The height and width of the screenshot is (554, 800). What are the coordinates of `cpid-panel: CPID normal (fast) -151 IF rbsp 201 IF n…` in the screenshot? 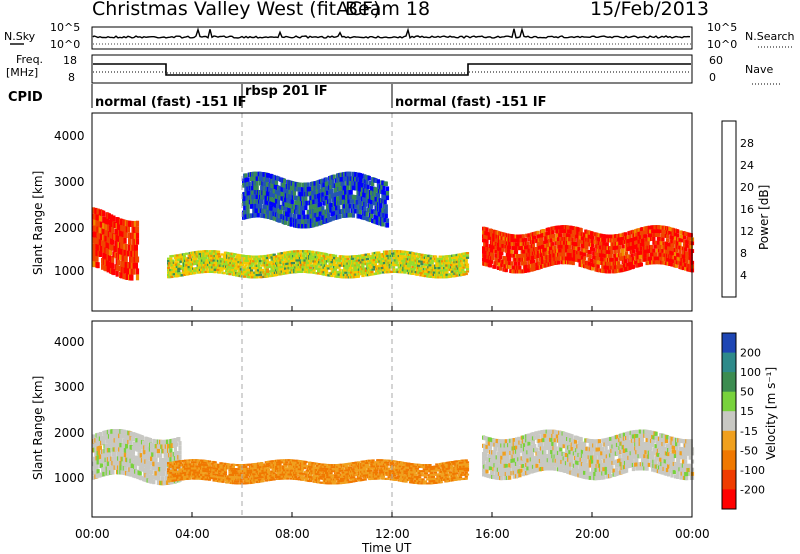 It's located at (277, 97).